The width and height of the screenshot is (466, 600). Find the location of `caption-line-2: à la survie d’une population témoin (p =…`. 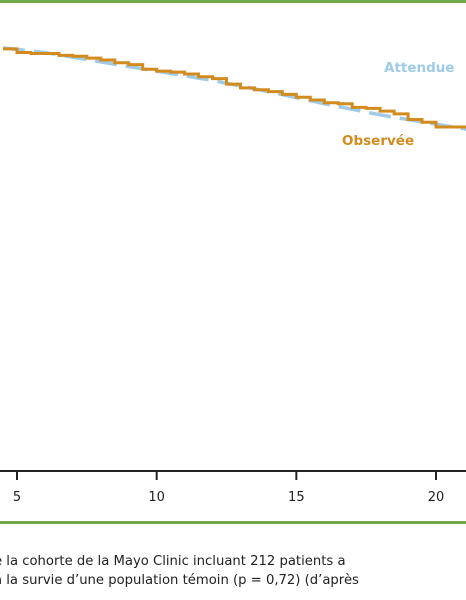

caption-line-2: à la survie d’une population témoin (p =… is located at coordinates (179, 580).